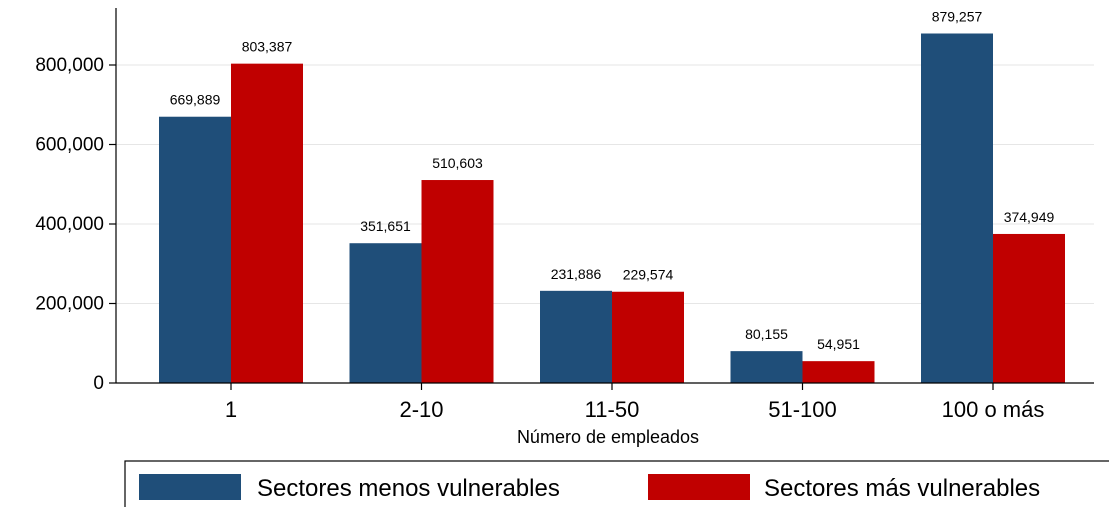  Describe the element at coordinates (457, 163) in the screenshot. I see `data-label: 510,603` at that location.